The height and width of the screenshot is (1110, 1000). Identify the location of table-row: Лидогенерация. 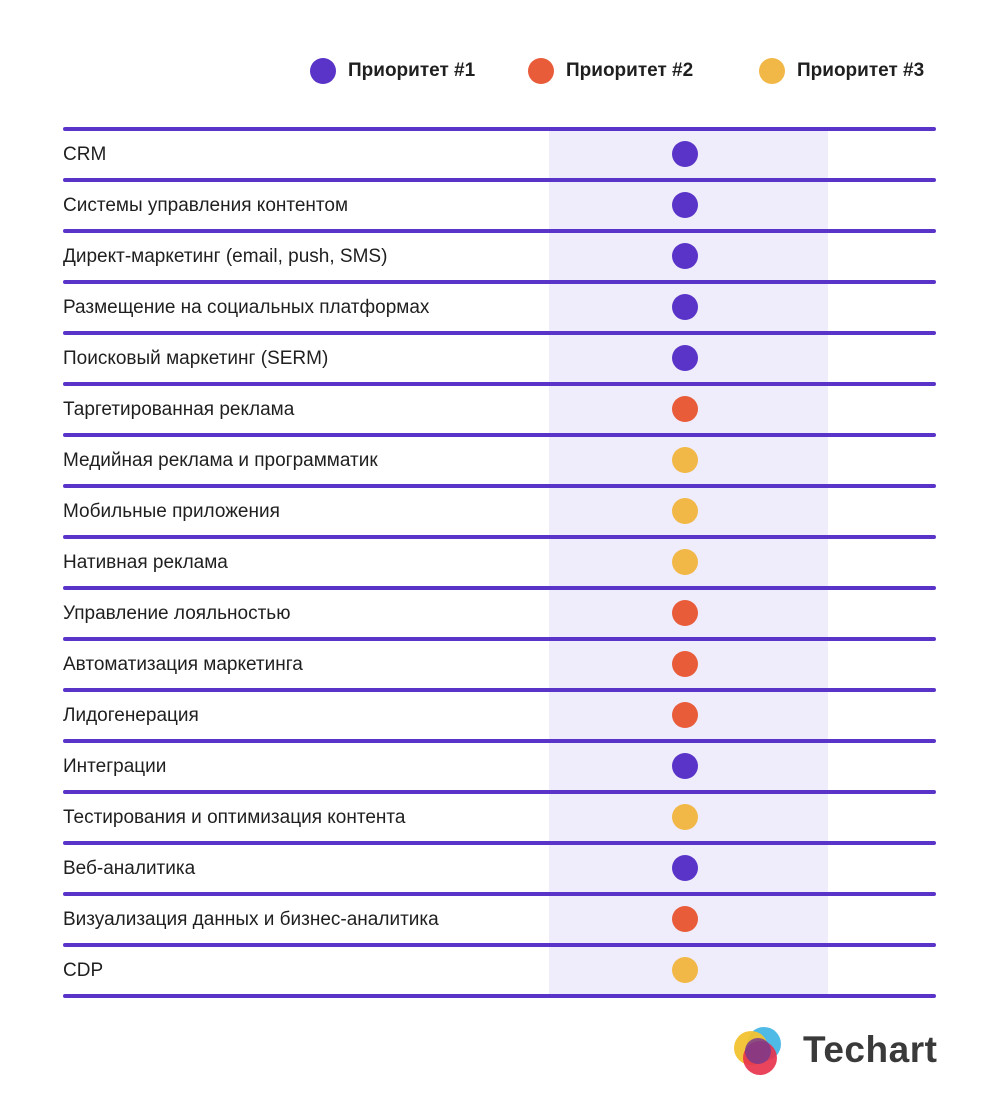
(499, 715).